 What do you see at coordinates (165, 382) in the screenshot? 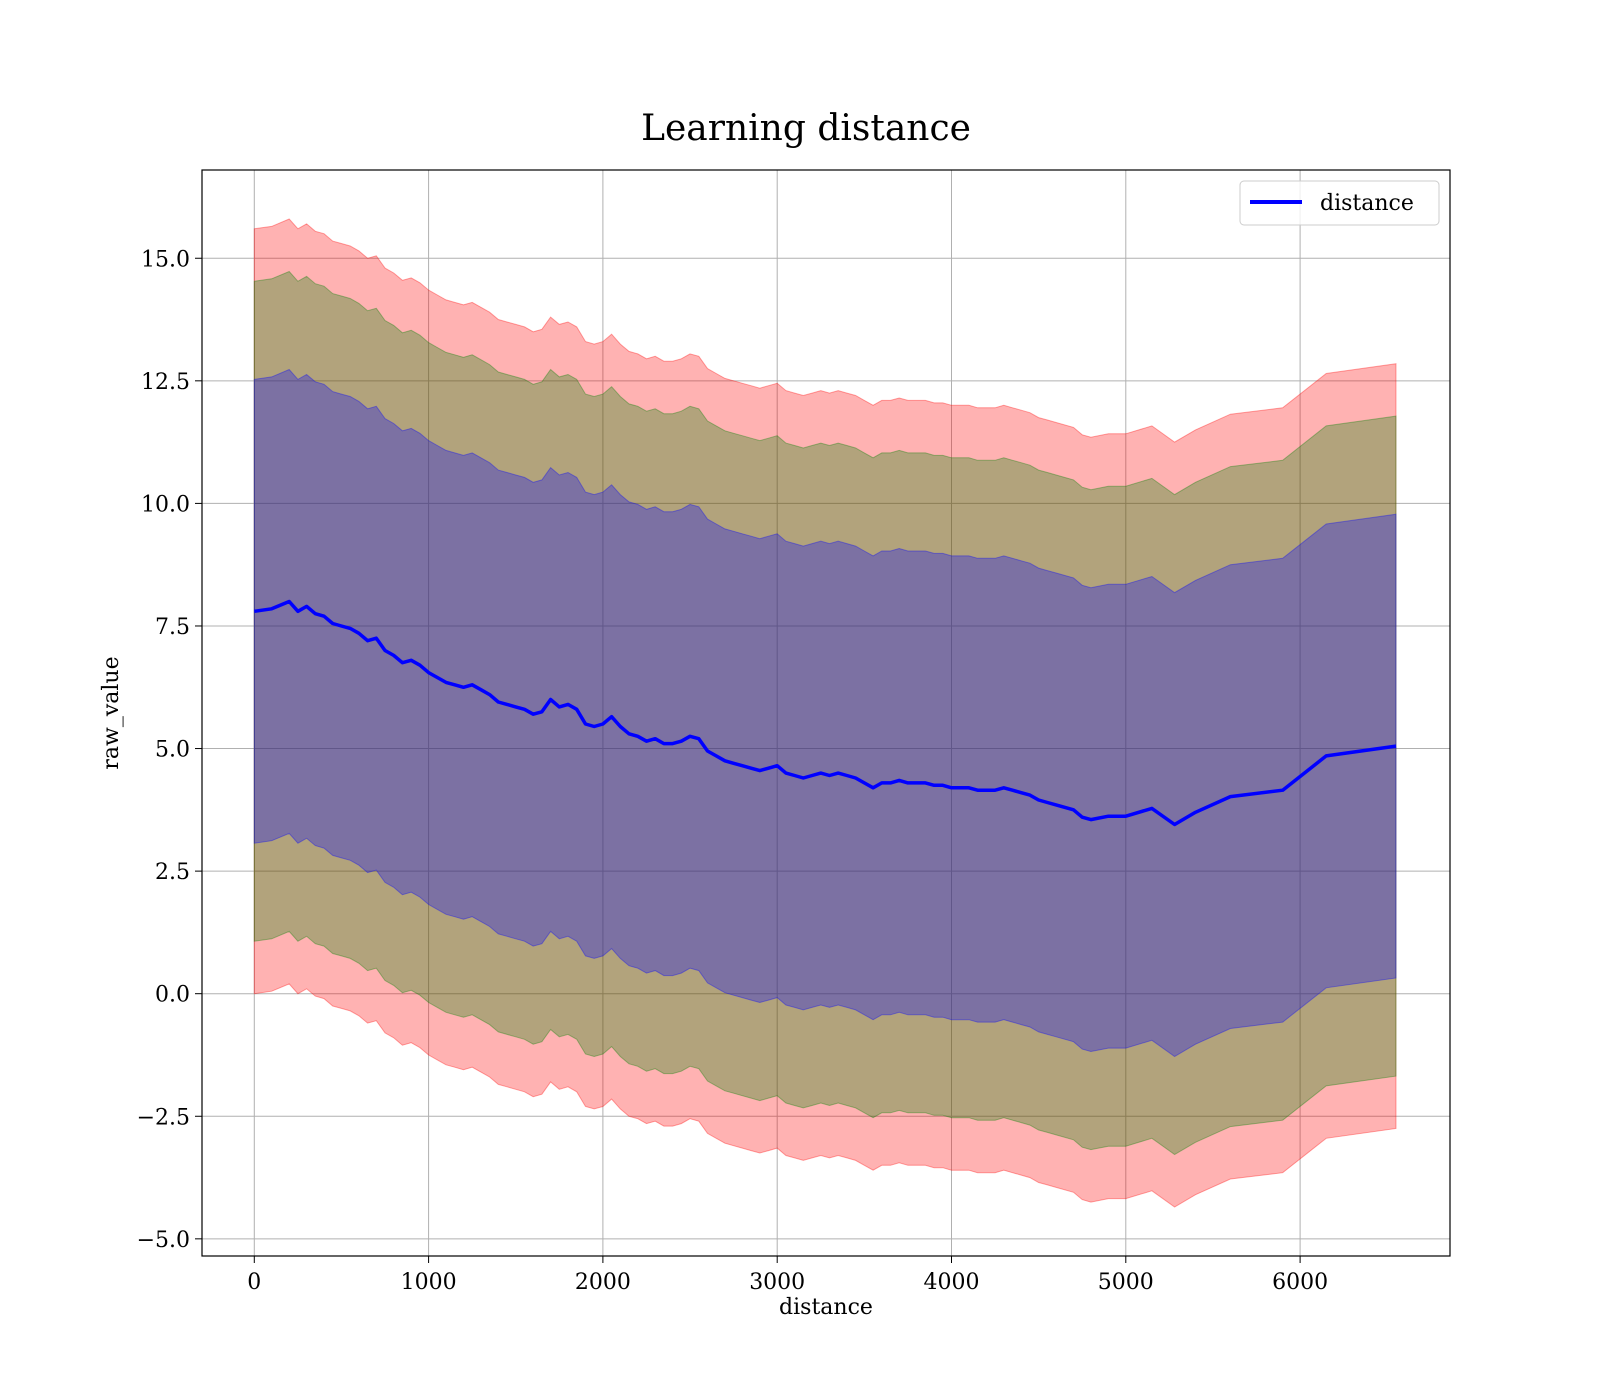
I see `y-tick-label: 12.5` at bounding box center [165, 382].